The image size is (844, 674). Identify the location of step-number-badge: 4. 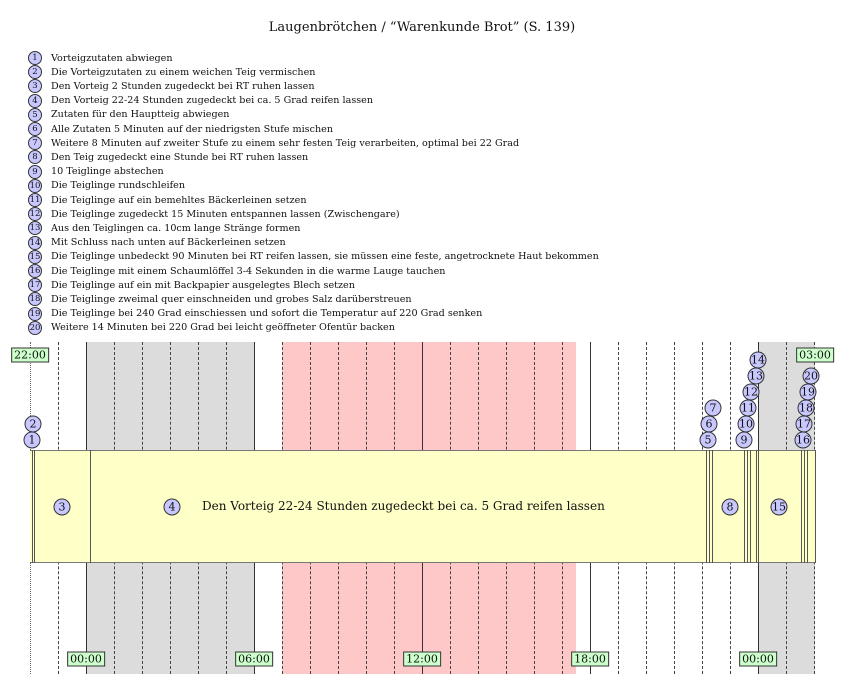
(35, 100).